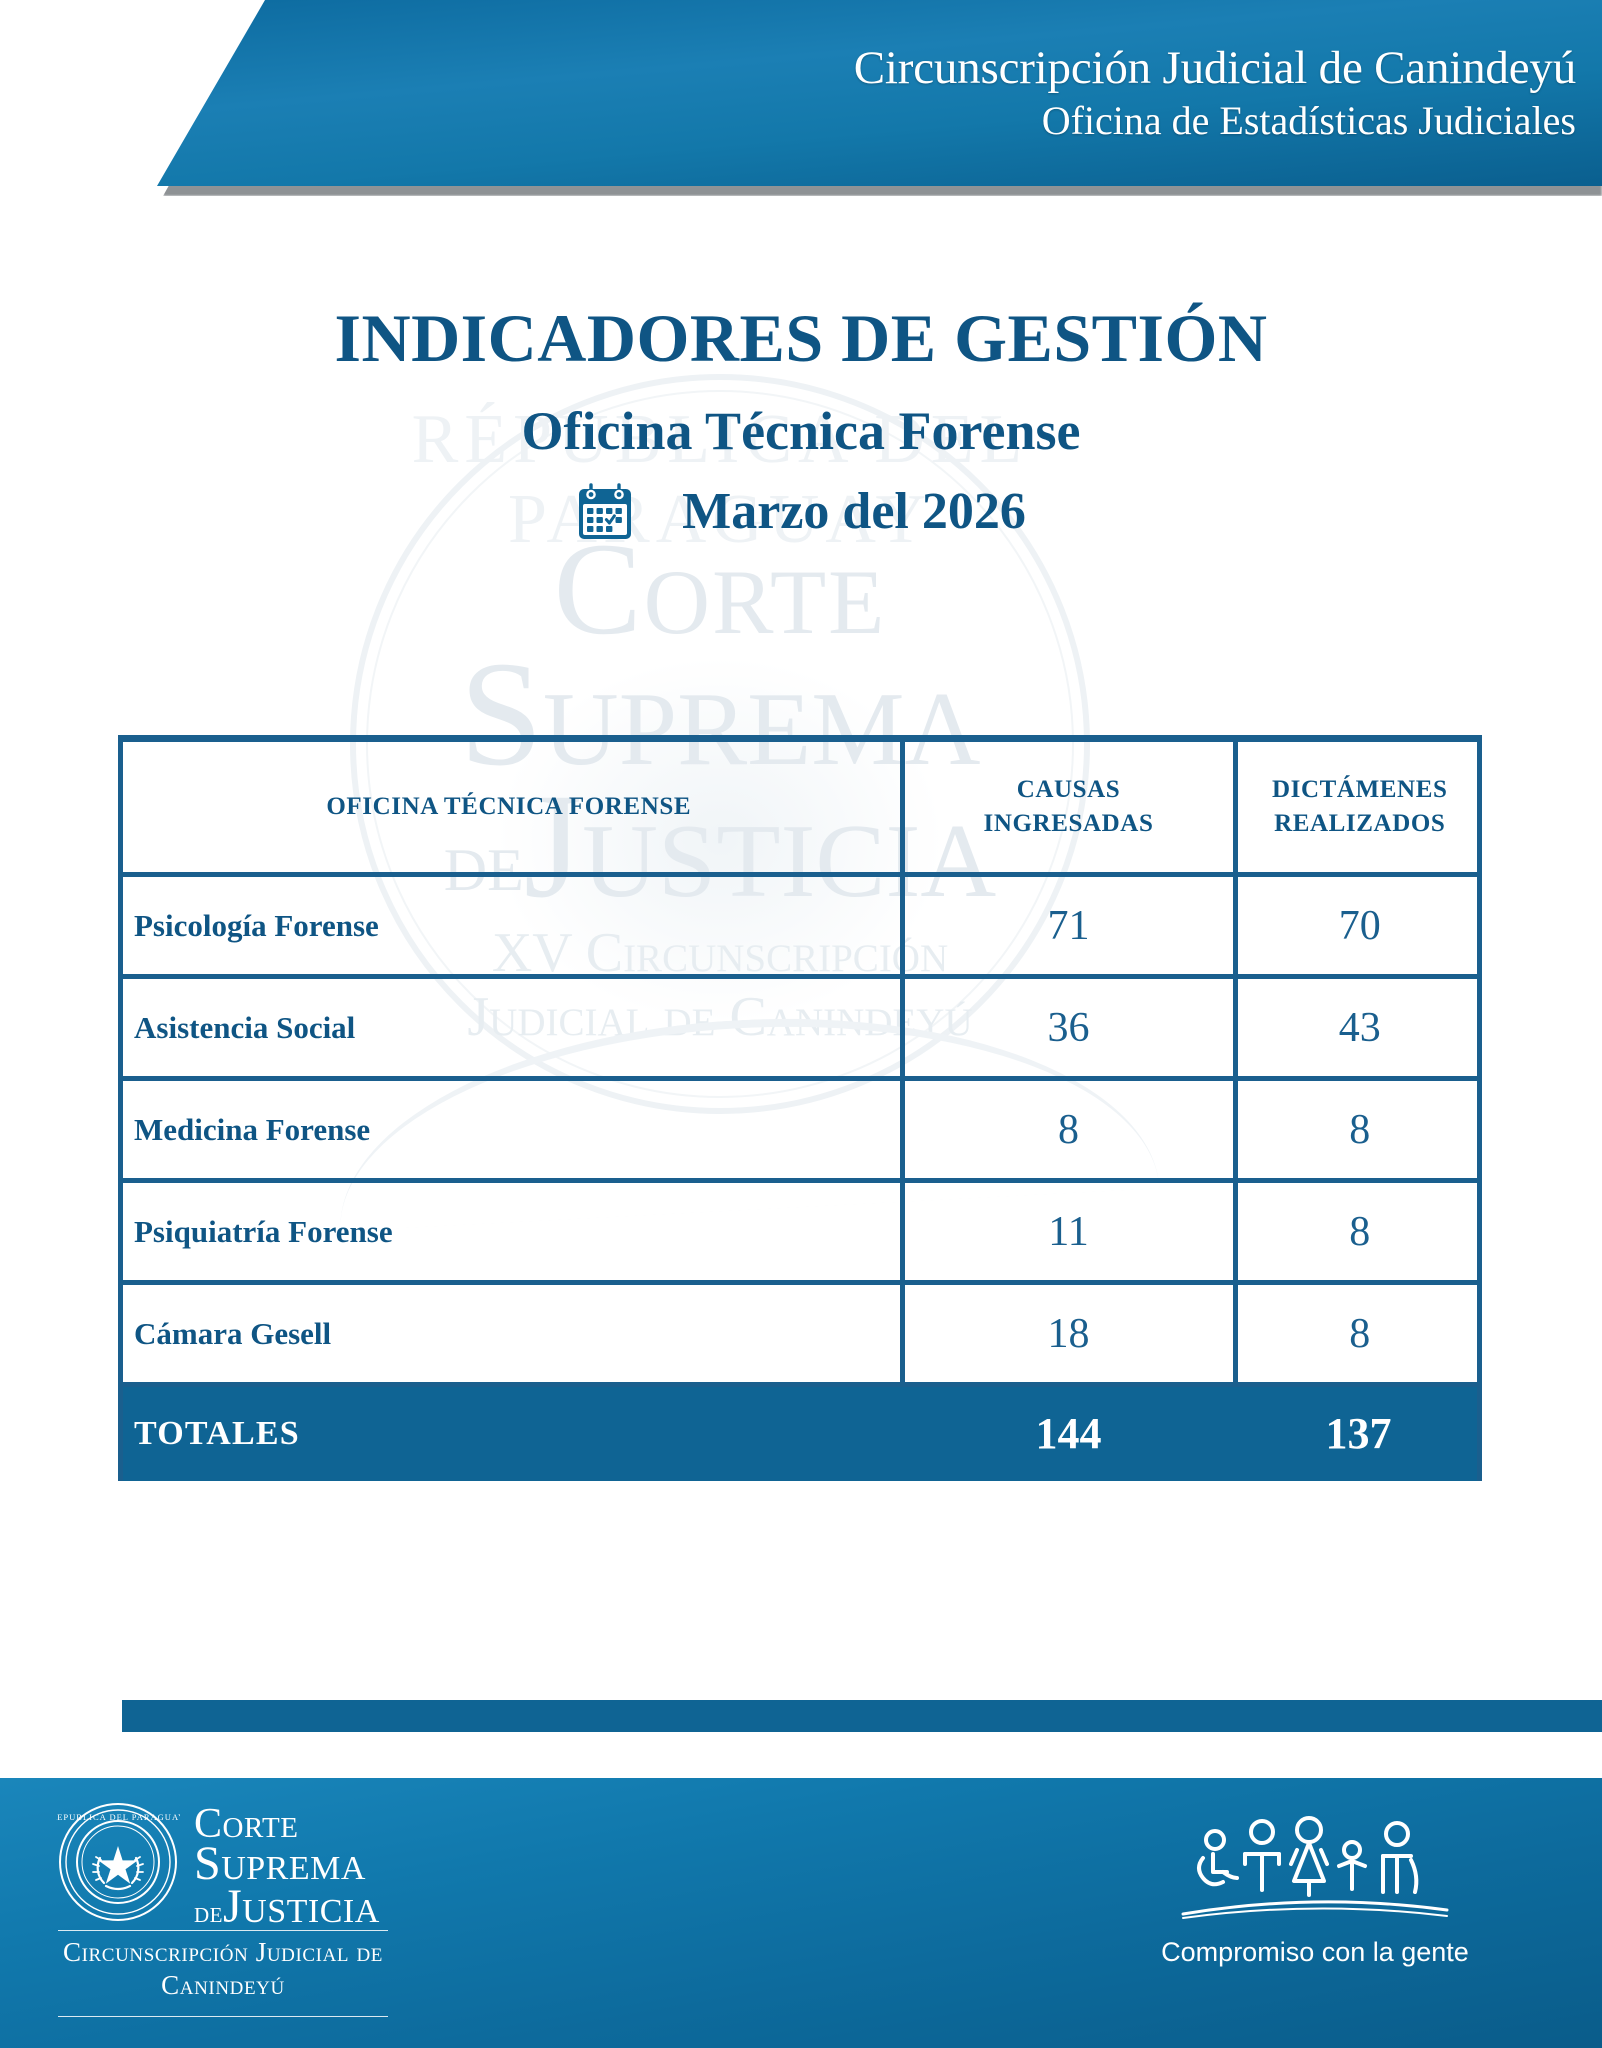 Image resolution: width=1602 pixels, height=2048 pixels. What do you see at coordinates (1315, 1870) in the screenshot?
I see `people-group-icon` at bounding box center [1315, 1870].